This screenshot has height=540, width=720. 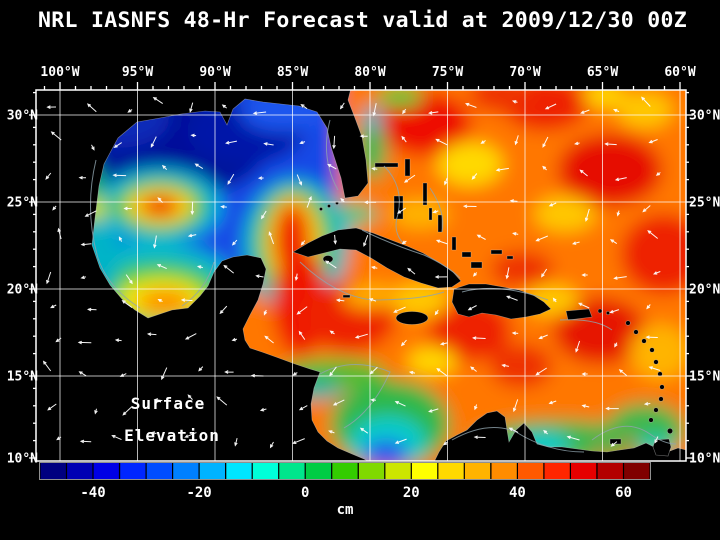 I want to click on trinidad, so click(x=662, y=447).